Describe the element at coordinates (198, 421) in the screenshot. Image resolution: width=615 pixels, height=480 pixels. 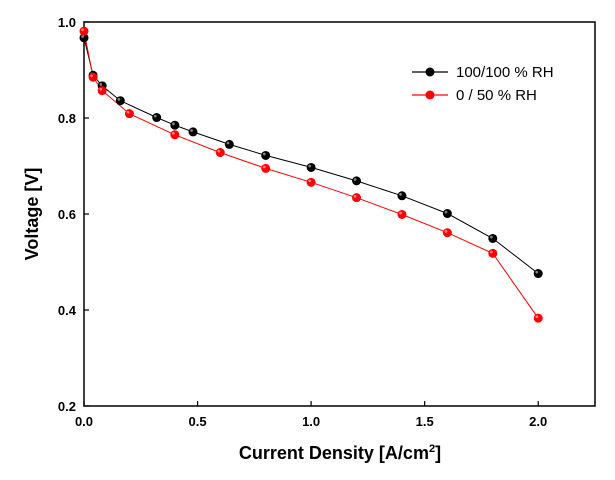
I see `x-tick-label: 0.5` at that location.